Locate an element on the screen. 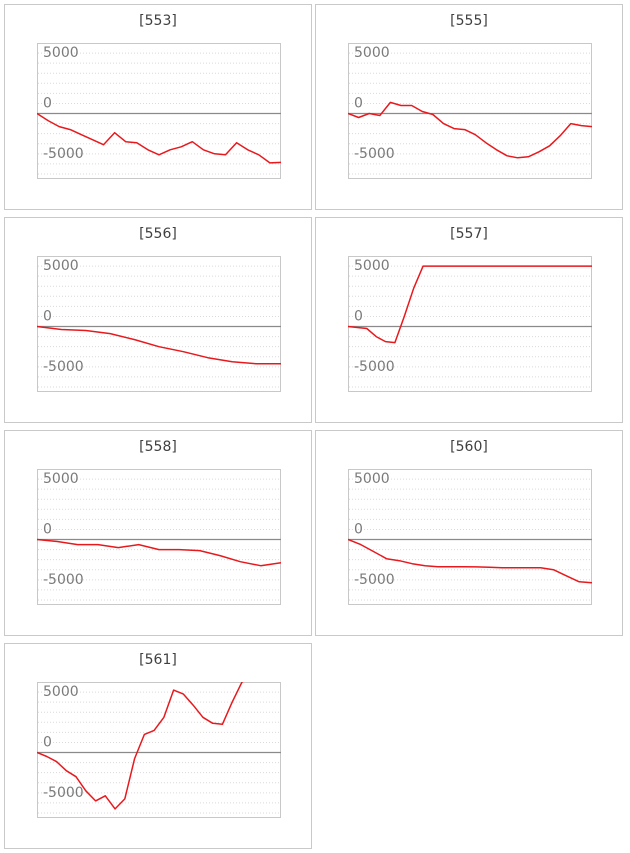  chart-panel-560: [560] 5000 0 -5000 is located at coordinates (469, 533).